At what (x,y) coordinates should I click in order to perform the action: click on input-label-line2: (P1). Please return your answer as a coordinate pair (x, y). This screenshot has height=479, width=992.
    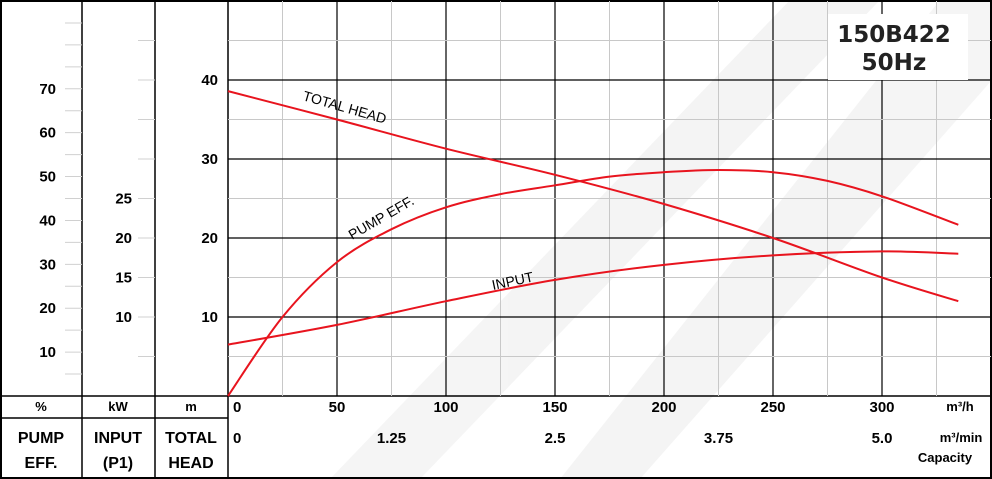
    Looking at the image, I should click on (118, 463).